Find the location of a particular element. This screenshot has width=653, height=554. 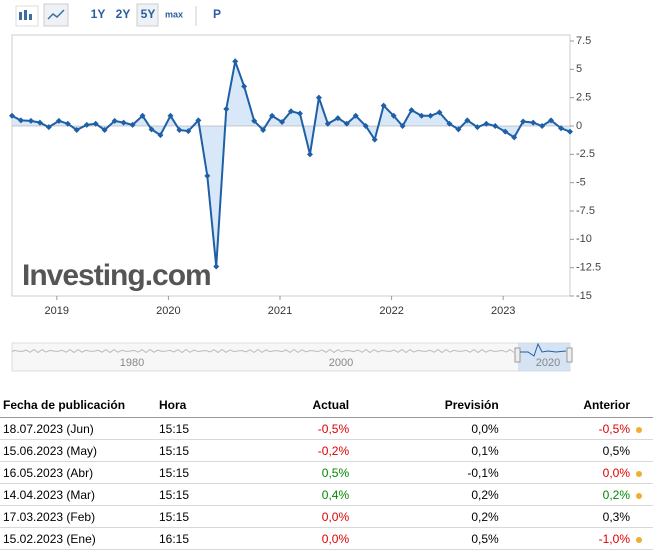

y-tick-label: 2.5 is located at coordinates (583, 98).